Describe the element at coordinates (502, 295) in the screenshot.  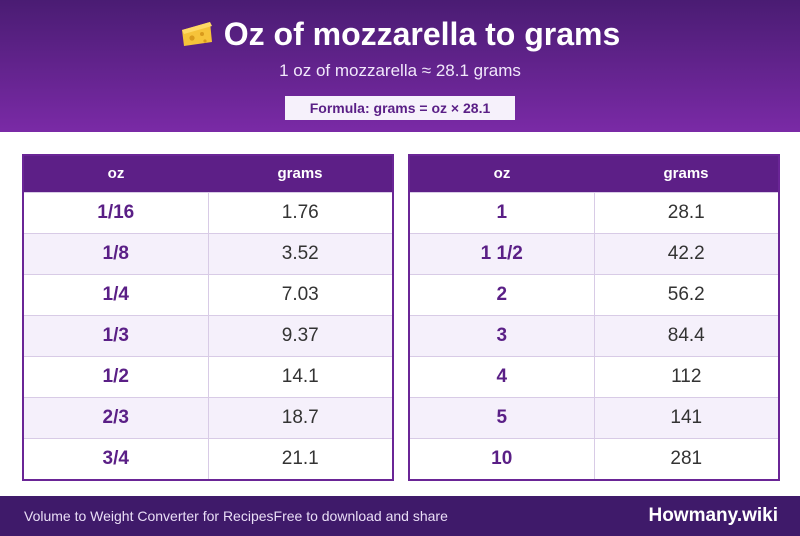
I see `oz-cell: 2` at that location.